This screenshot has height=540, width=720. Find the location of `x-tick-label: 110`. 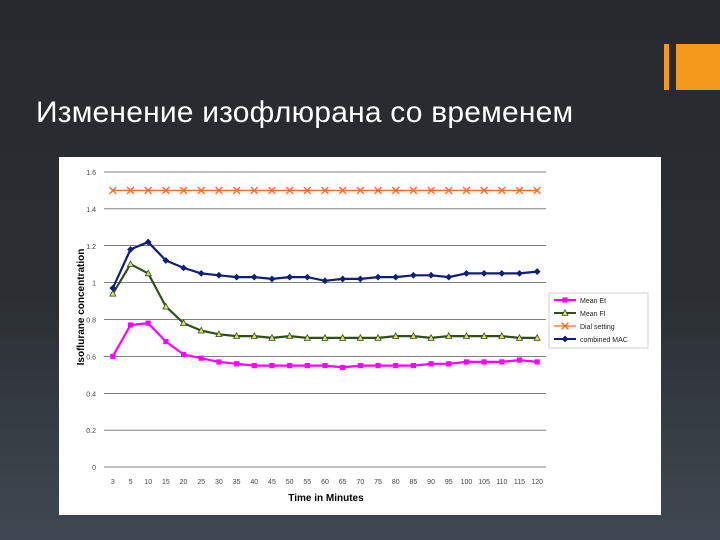

x-tick-label: 110 is located at coordinates (501, 482).